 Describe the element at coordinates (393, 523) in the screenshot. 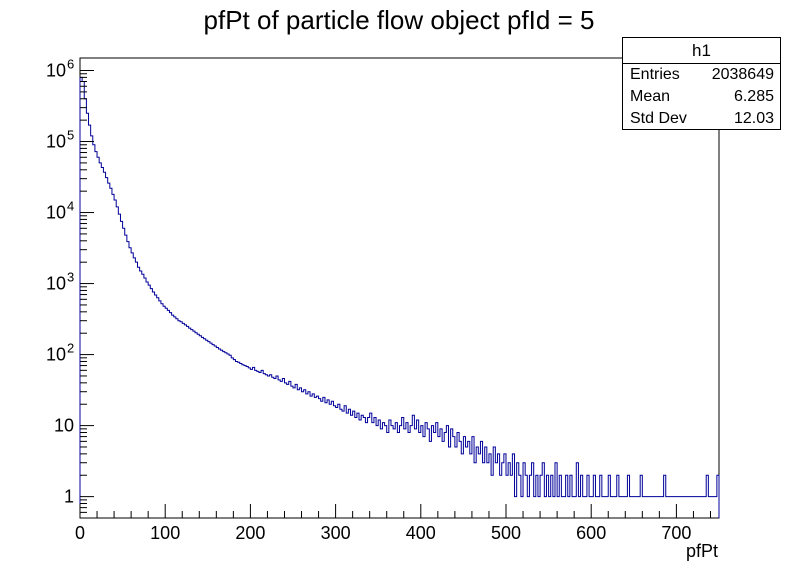

I see `x-axis: 0 100 200 300 400 500 600 700` at that location.